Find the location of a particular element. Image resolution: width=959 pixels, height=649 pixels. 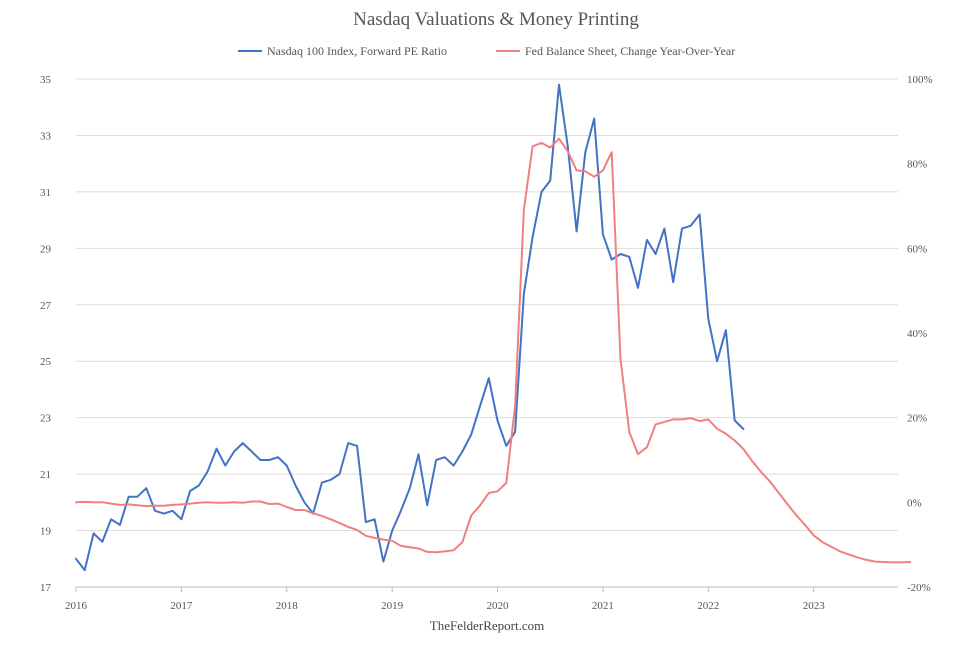

x-tick-label: 2023 is located at coordinates (814, 606).